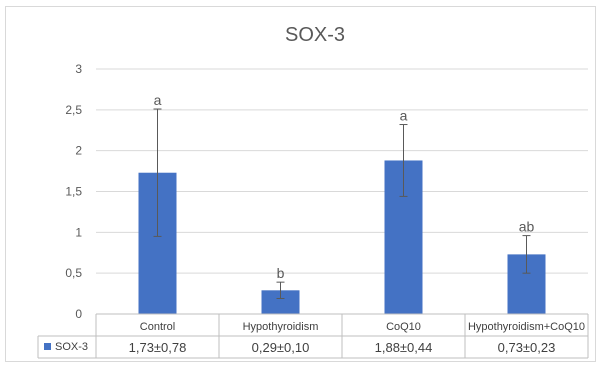  Describe the element at coordinates (47, 346) in the screenshot. I see `legend-swatch` at that location.